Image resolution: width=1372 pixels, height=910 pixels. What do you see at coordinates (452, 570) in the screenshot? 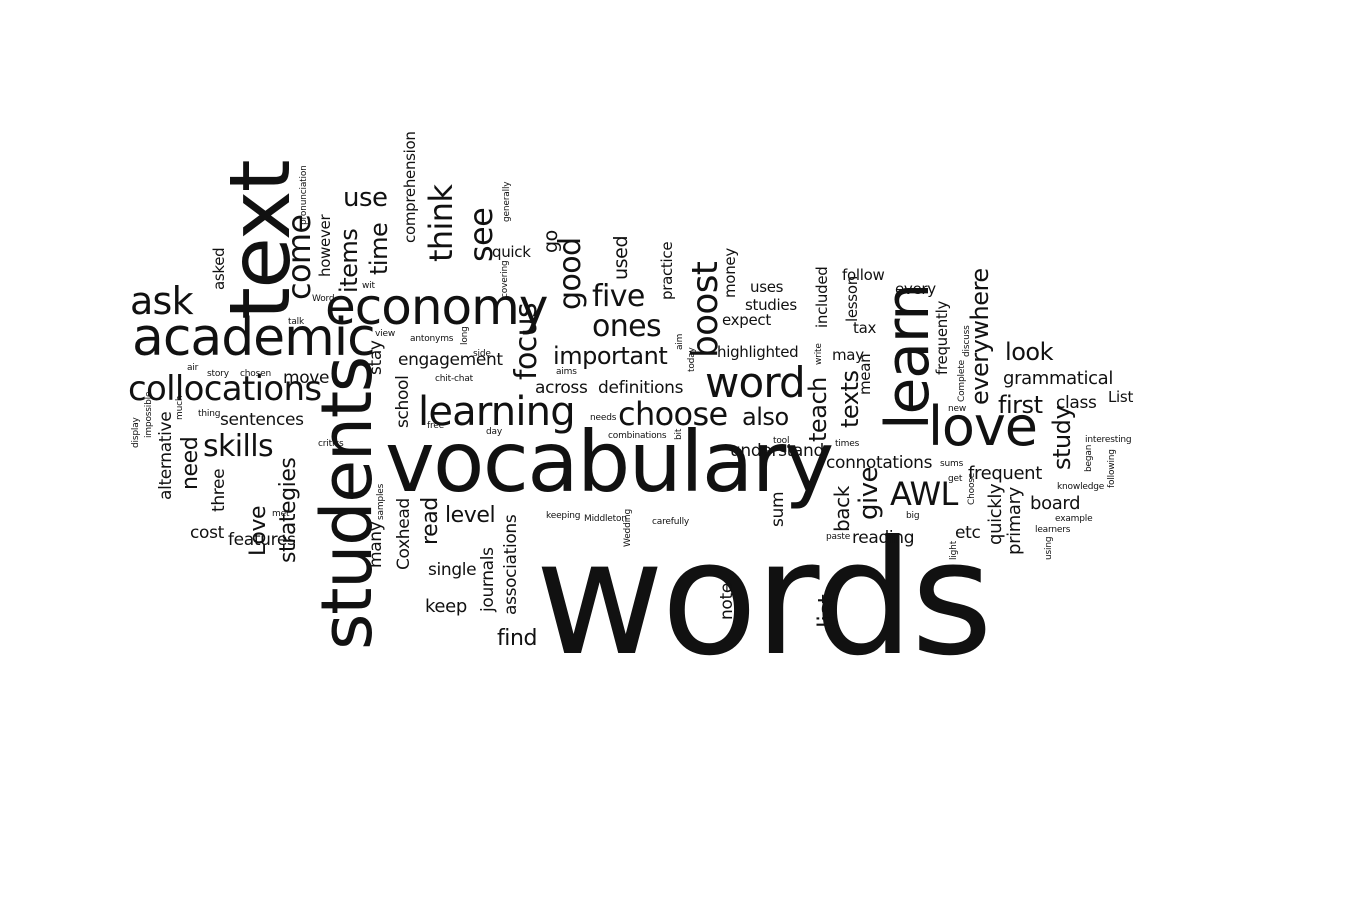
I see `cloud-word: single` at bounding box center [452, 570].